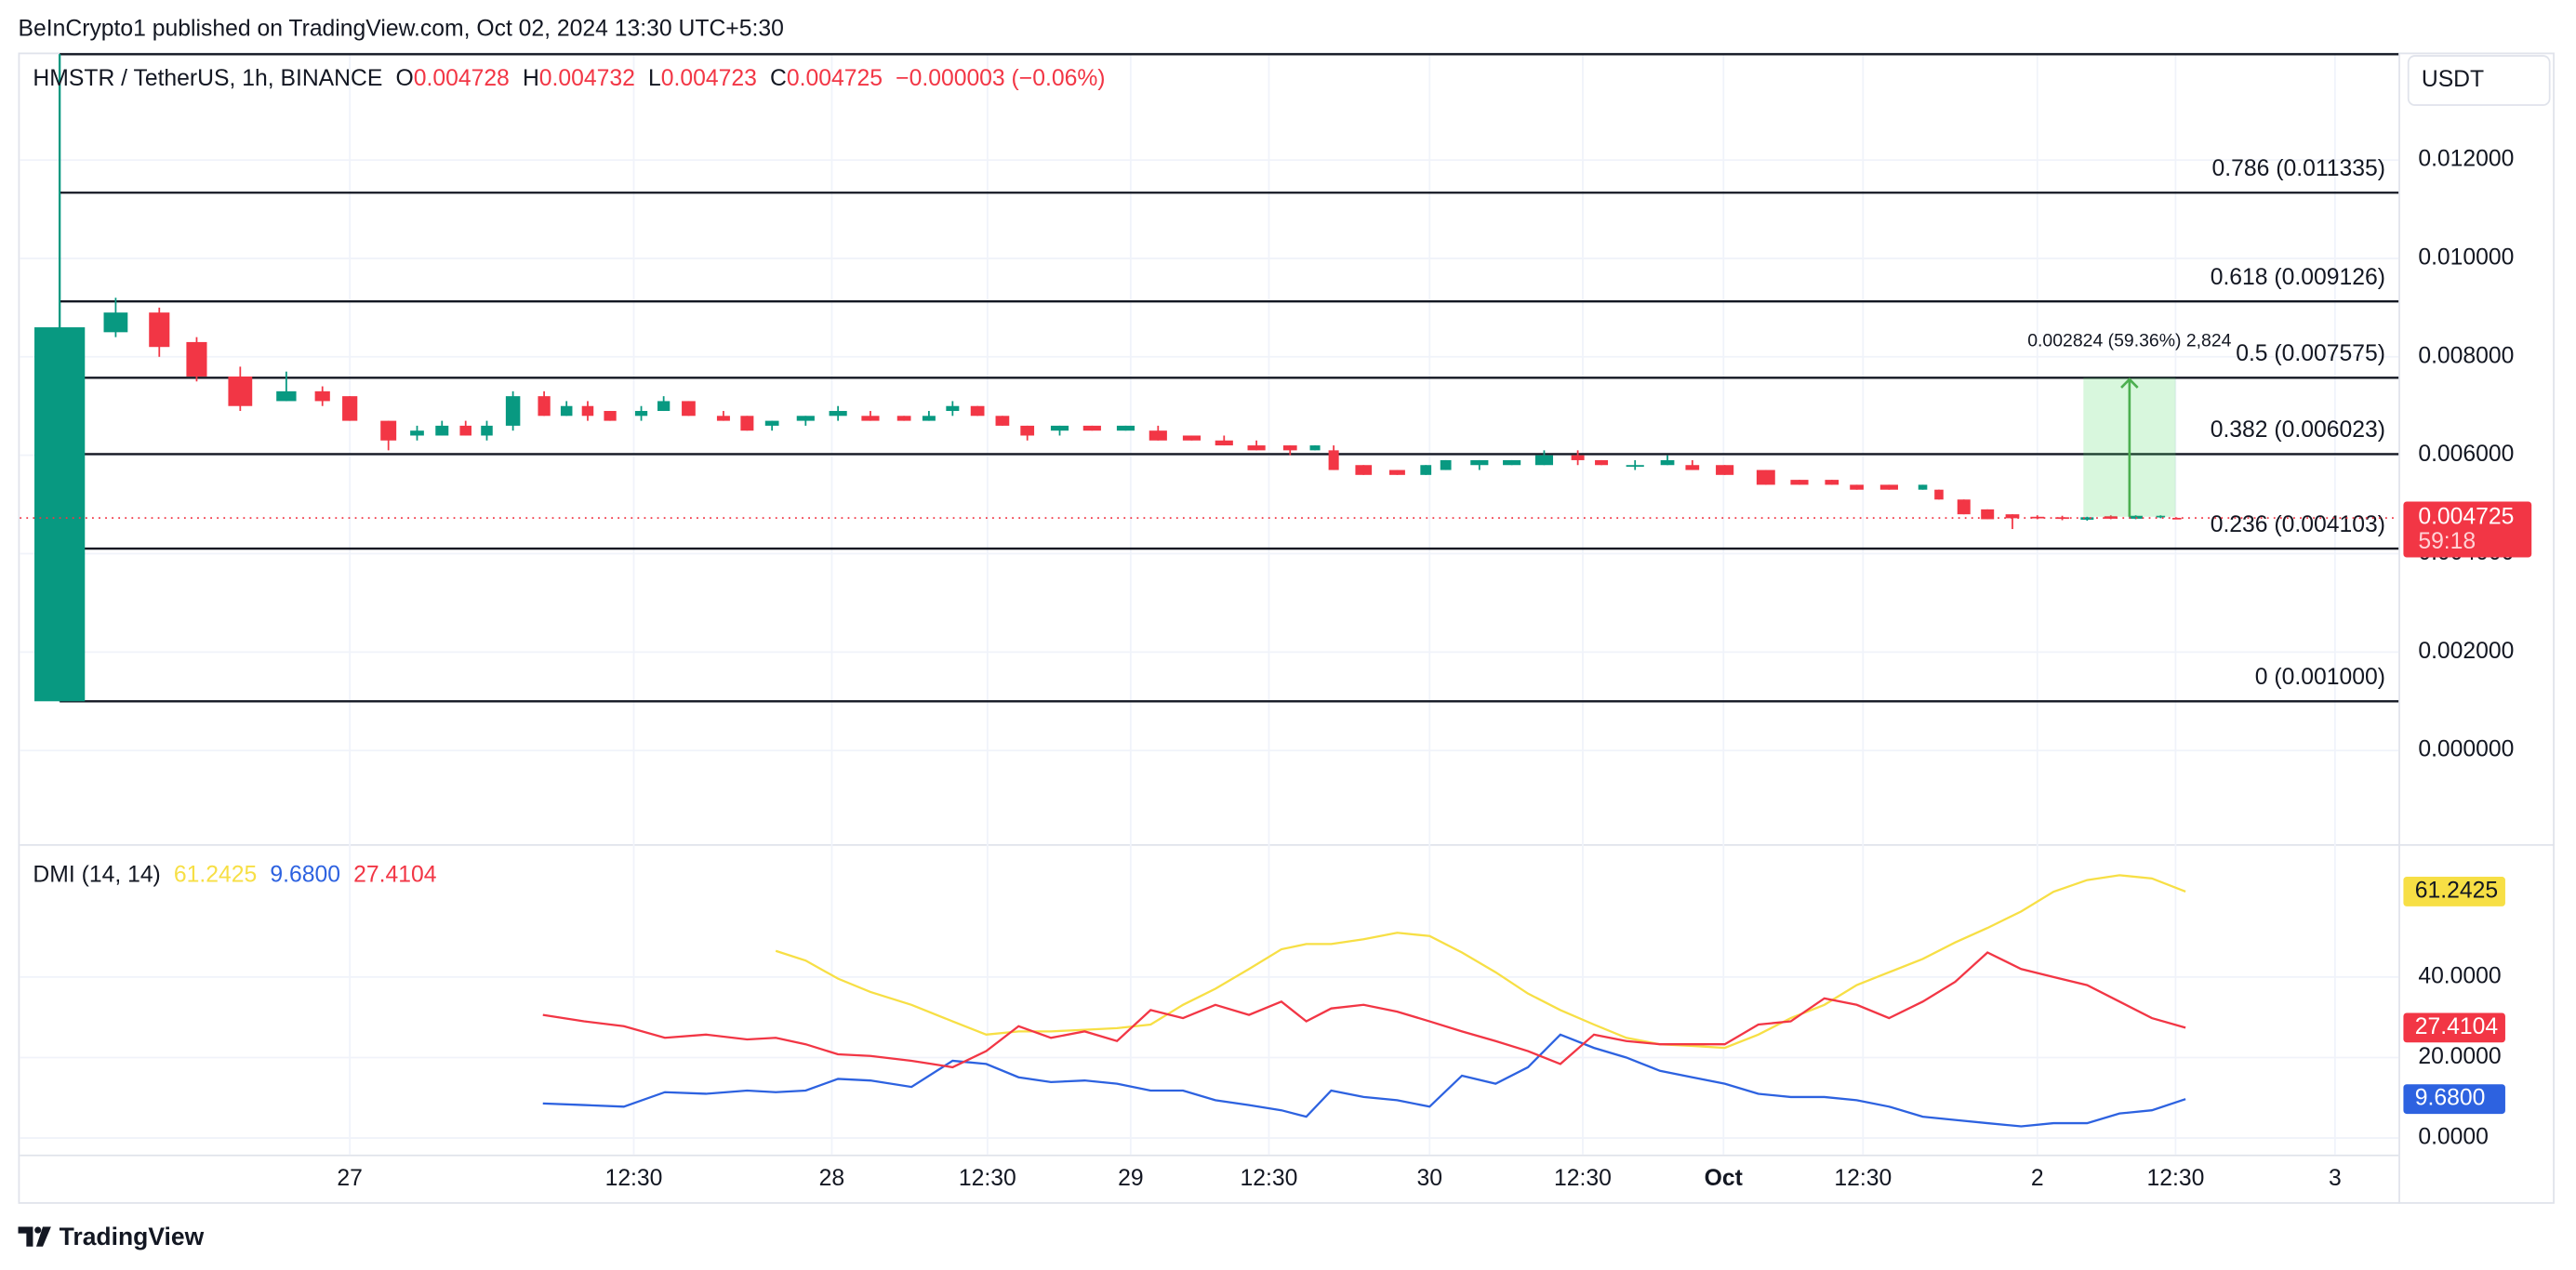  I want to click on ohlc-value: 0.004732, so click(587, 77).